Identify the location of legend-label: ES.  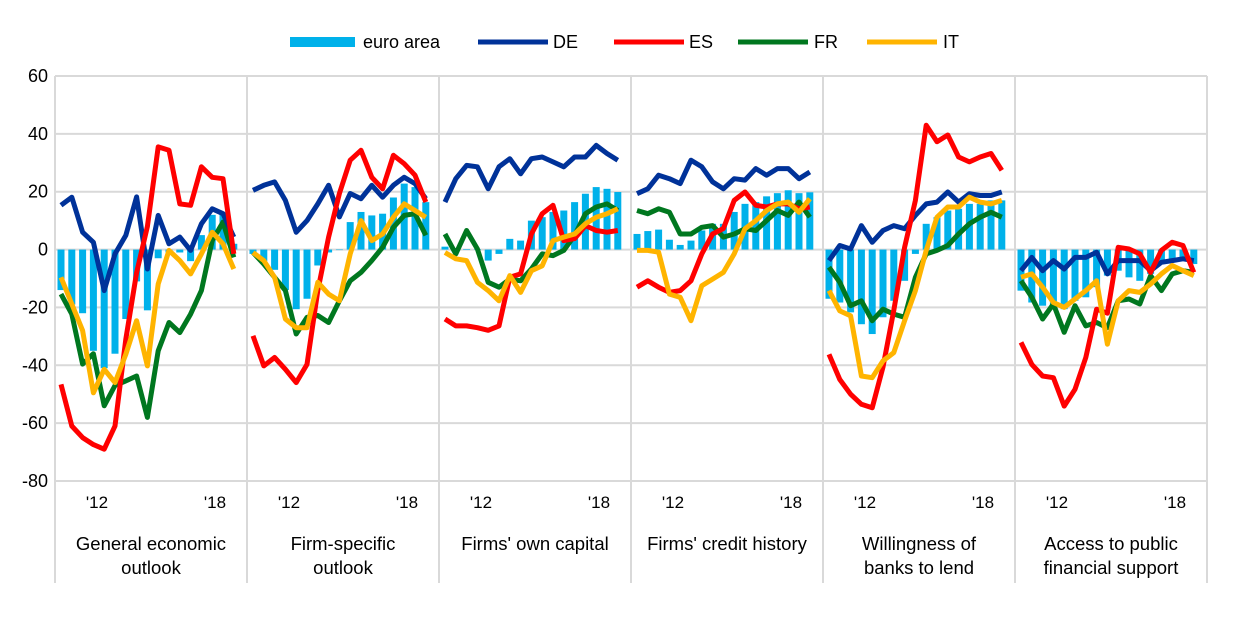
(701, 42).